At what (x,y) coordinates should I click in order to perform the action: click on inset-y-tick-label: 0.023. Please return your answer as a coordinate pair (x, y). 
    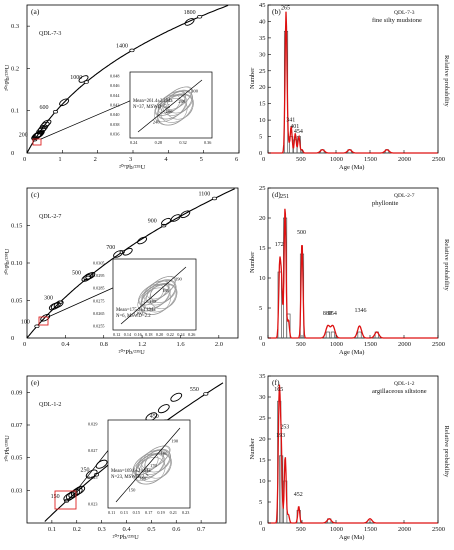
    Looking at the image, I should click on (92, 504).